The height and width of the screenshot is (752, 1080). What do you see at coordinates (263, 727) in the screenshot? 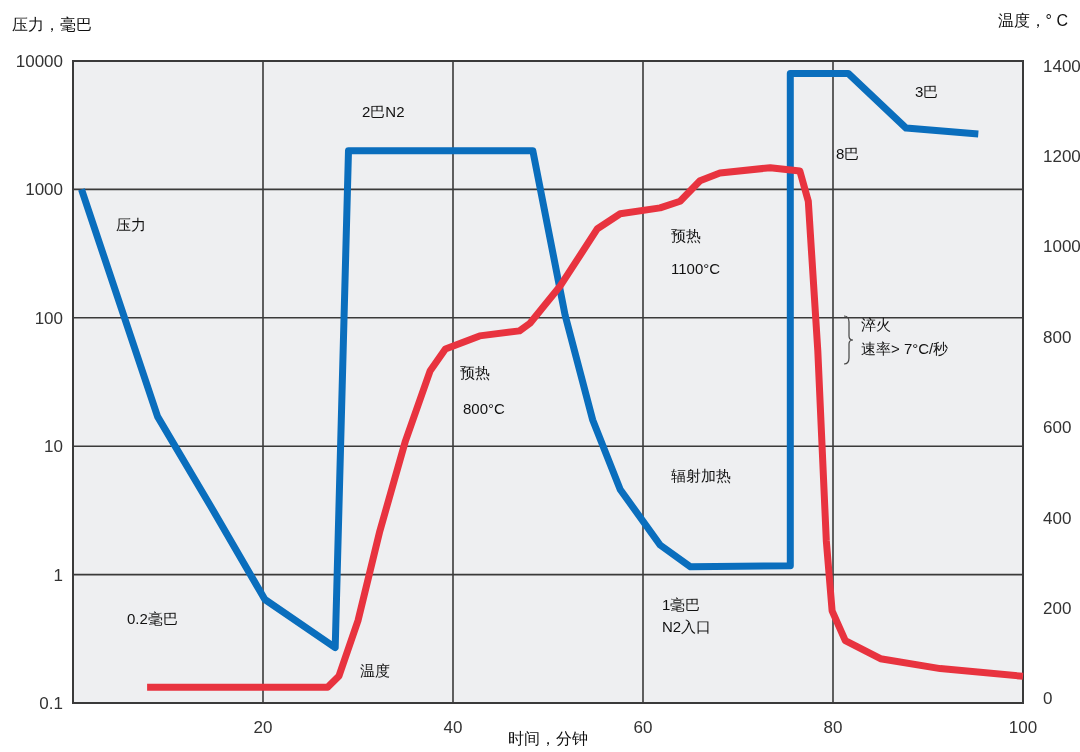
I see `x-tick-label: 20` at bounding box center [263, 727].